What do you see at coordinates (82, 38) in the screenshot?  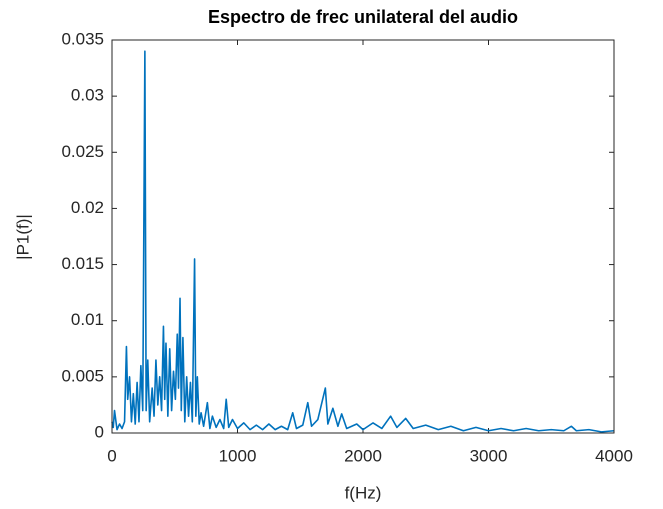 I see `y-tick-label: 0.035` at bounding box center [82, 38].